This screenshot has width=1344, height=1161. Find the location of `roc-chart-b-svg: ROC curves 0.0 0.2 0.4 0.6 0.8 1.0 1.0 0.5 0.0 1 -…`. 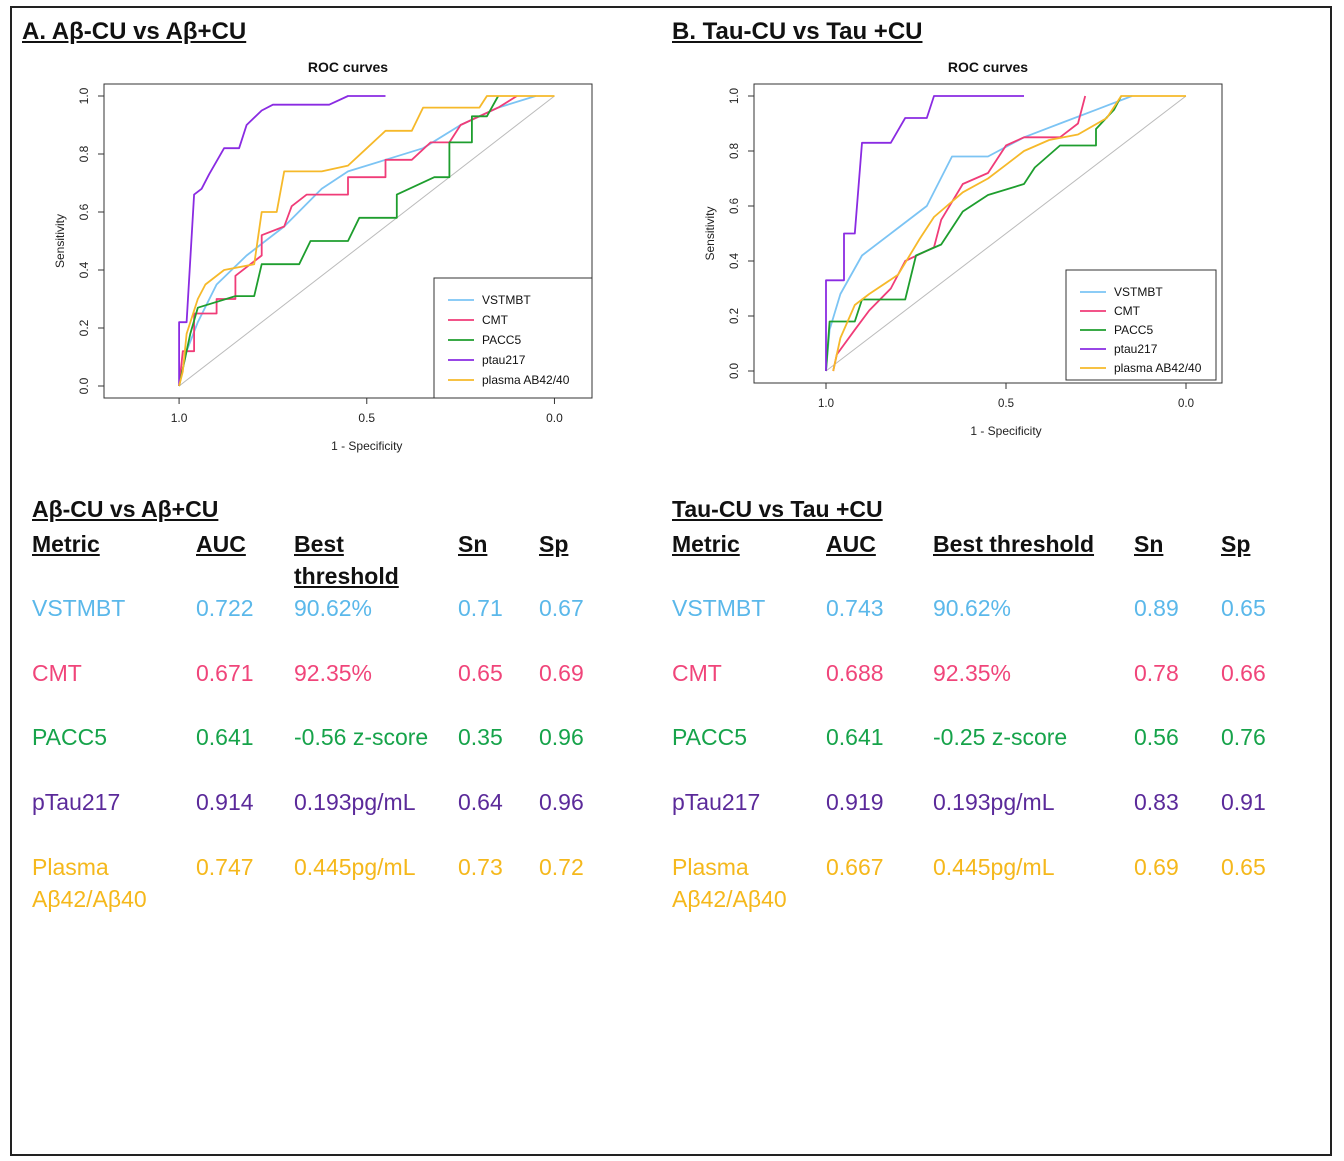

roc-chart-b-svg: ROC curves 0.0 0.2 0.4 0.6 0.8 1.0 1.0 0.5 0.0 1 -… is located at coordinates (963, 248).